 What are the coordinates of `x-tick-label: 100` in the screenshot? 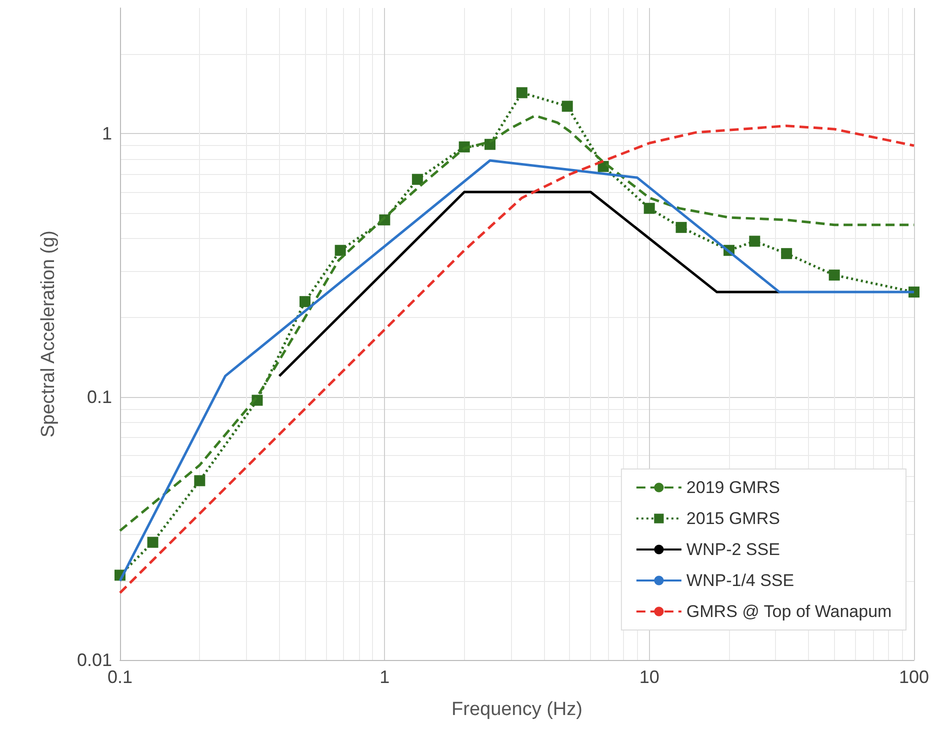 It's located at (914, 677).